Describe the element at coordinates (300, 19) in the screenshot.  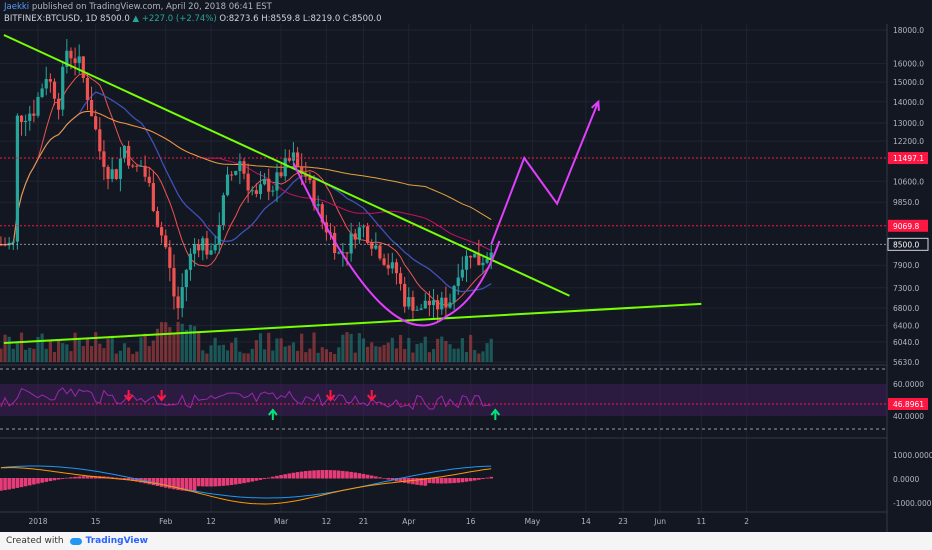
I see `ohlc-values: O:8273.6 H:8559.8 L:8219.0 C:8500.0` at that location.